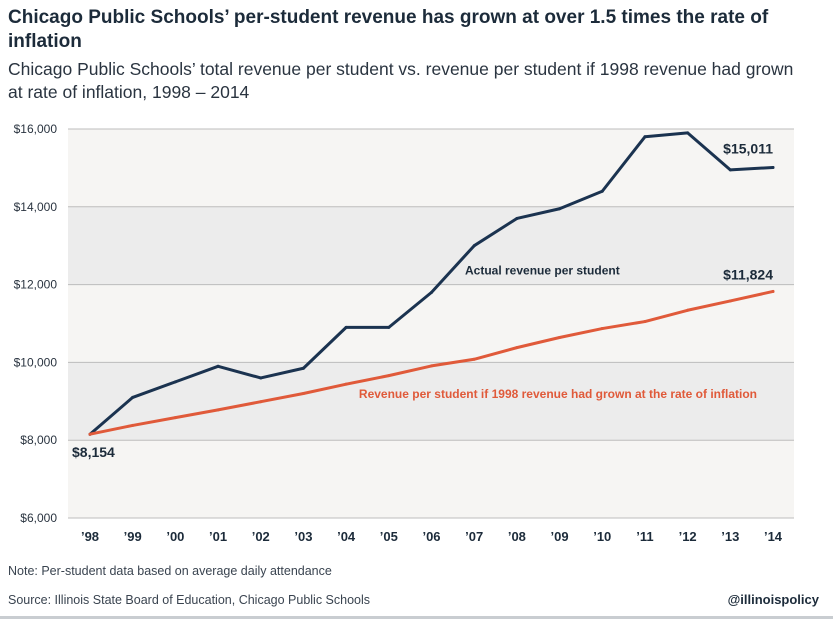  I want to click on x-tick-label: ’04, so click(346, 536).